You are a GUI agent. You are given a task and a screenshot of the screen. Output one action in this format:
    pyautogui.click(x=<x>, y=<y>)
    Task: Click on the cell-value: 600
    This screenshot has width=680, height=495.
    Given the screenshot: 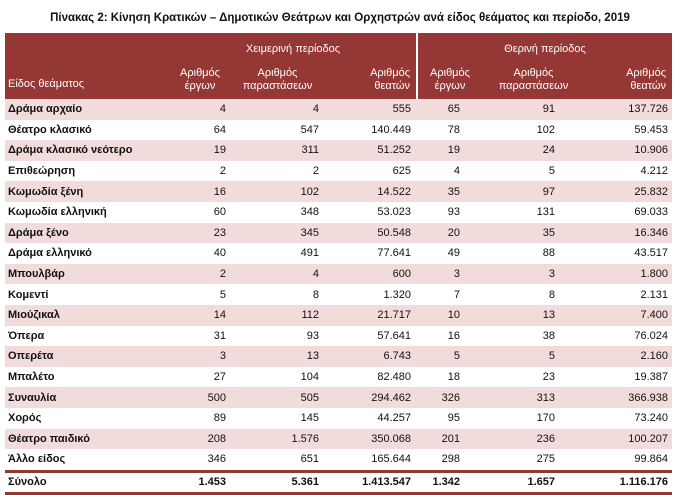 What is the action you would take?
    pyautogui.click(x=371, y=274)
    